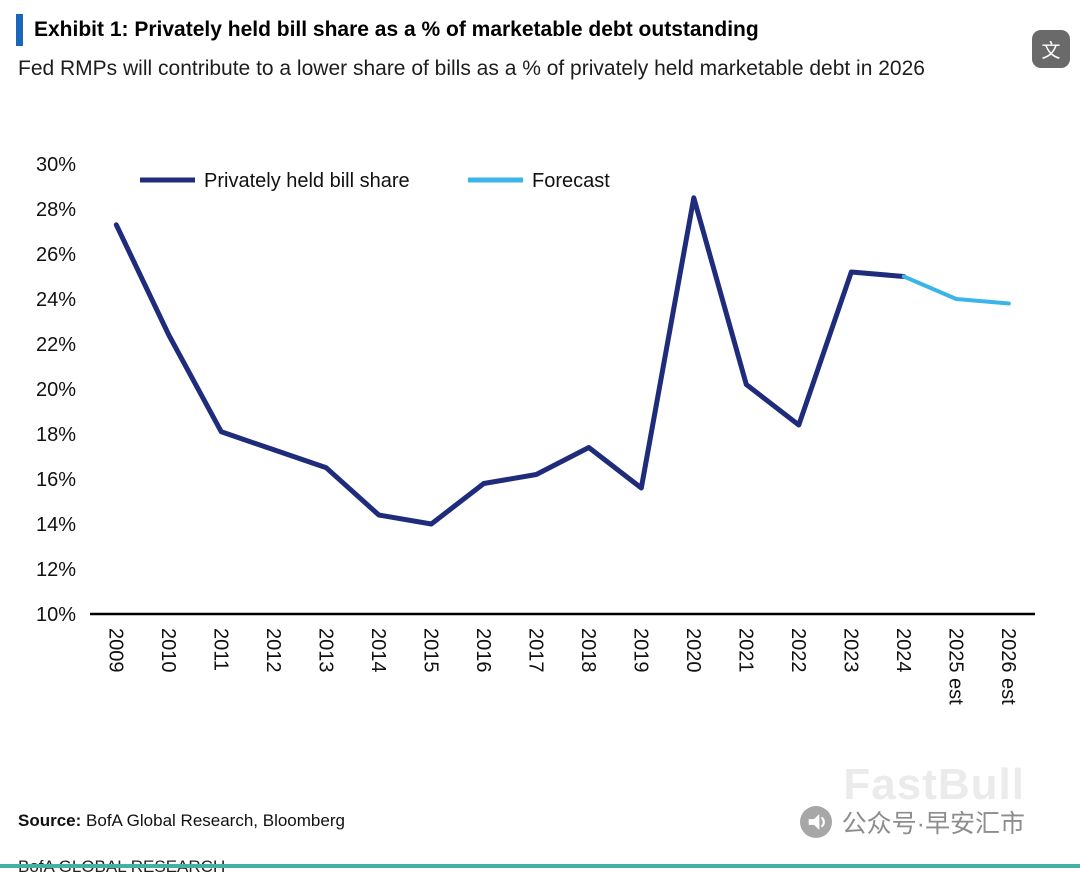 This screenshot has height=877, width=1080. What do you see at coordinates (588, 650) in the screenshot?
I see `x-tick-label: 2018` at bounding box center [588, 650].